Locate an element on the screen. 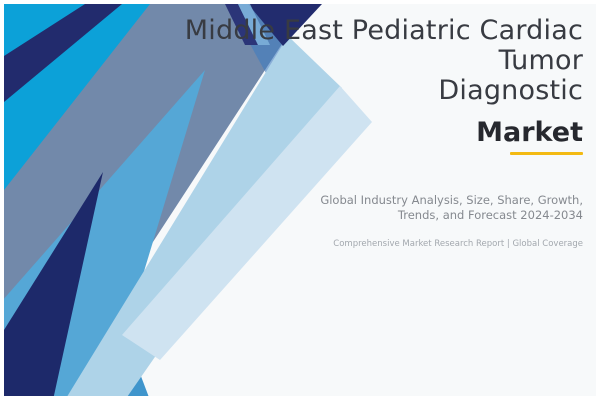 This screenshot has height=400, width=600. decor-navy-sliver is located at coordinates (241, 24).